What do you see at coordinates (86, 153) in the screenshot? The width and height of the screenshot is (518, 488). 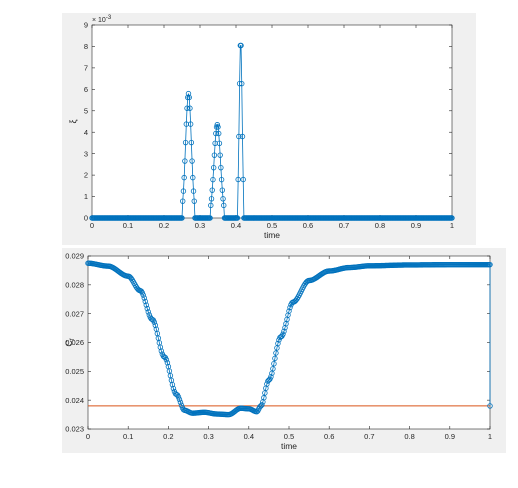 I see `y-tick-label: 3` at bounding box center [86, 153].